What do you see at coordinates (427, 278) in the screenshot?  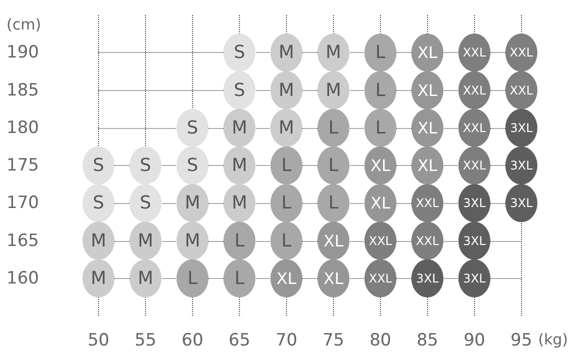 I see `series-label: 3XL` at bounding box center [427, 278].